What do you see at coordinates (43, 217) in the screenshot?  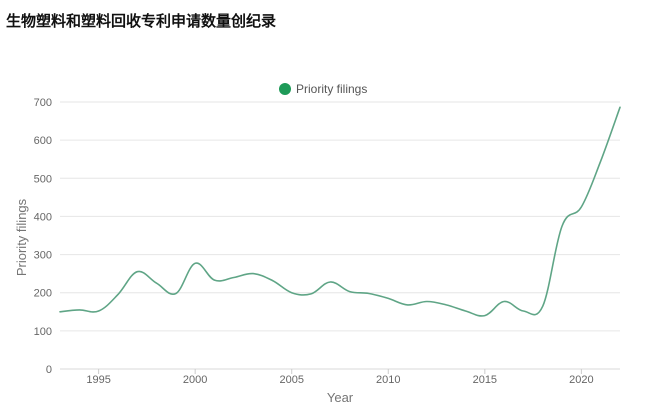 I see `y-tick-label: 400` at bounding box center [43, 217].